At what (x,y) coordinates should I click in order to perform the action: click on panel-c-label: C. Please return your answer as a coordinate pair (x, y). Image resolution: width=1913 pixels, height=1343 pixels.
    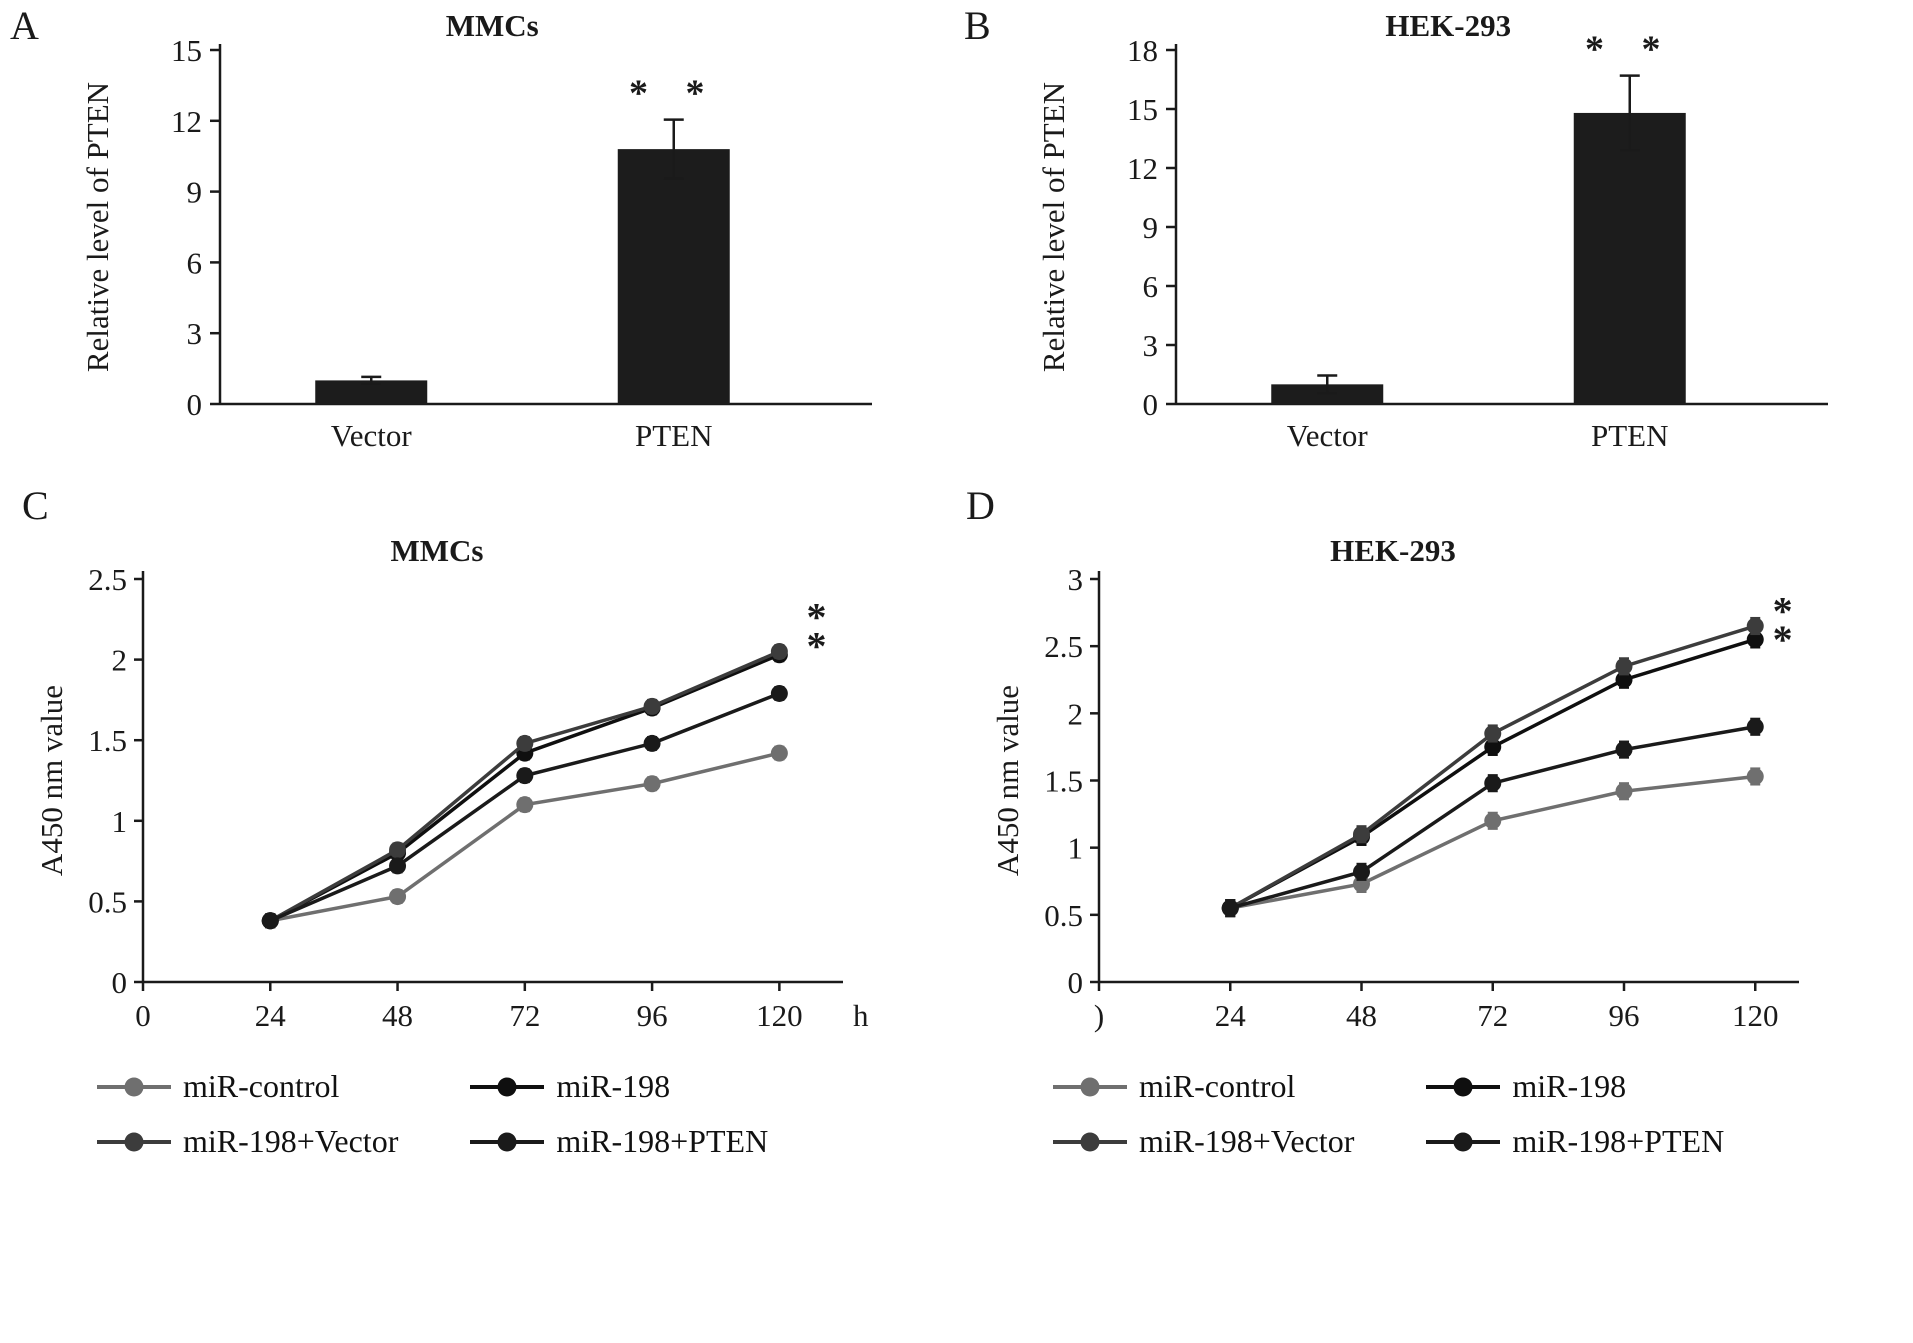
    Looking at the image, I should click on (35, 505).